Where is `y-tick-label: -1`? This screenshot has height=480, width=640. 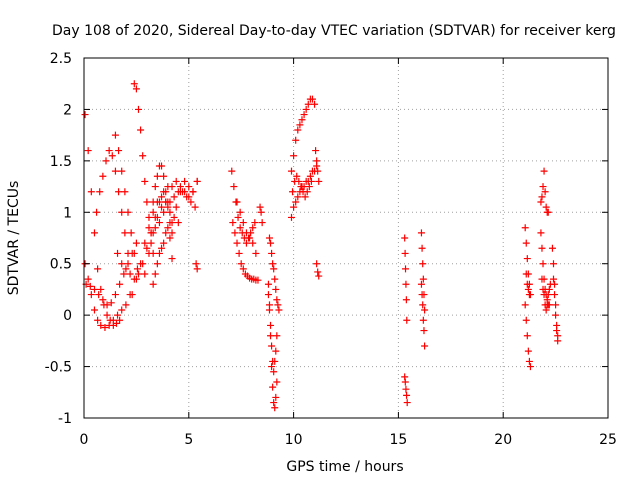
y-tick-label: -1 is located at coordinates (65, 419).